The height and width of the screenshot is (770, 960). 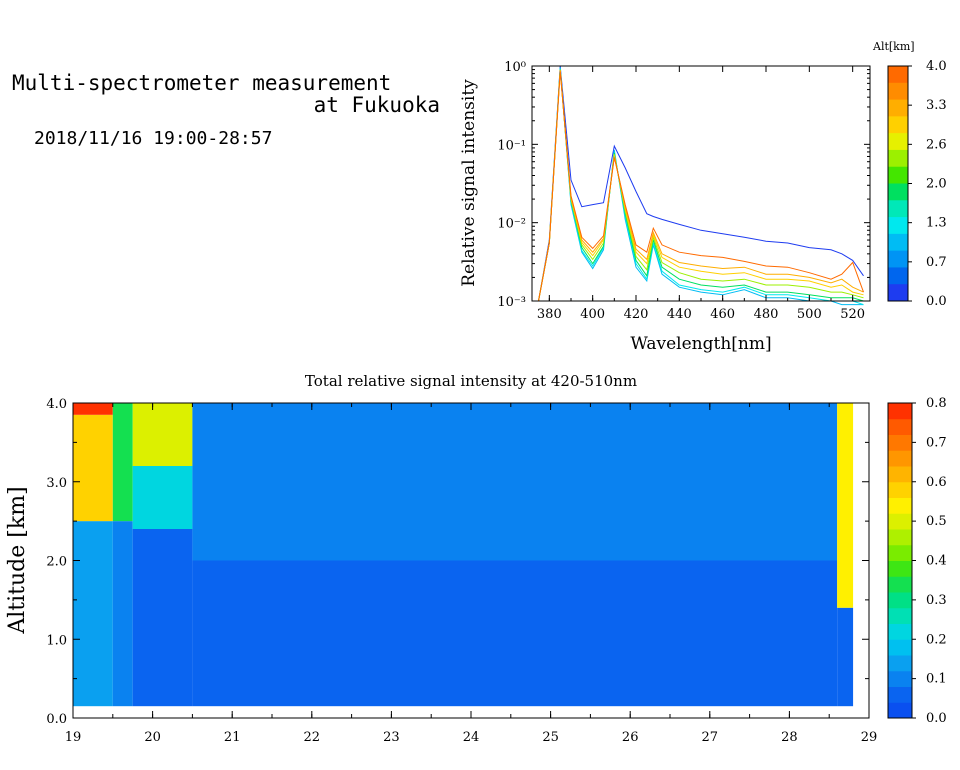 What do you see at coordinates (936, 184) in the screenshot?
I see `altitude-colorbar-tick-label: 2.0` at bounding box center [936, 184].